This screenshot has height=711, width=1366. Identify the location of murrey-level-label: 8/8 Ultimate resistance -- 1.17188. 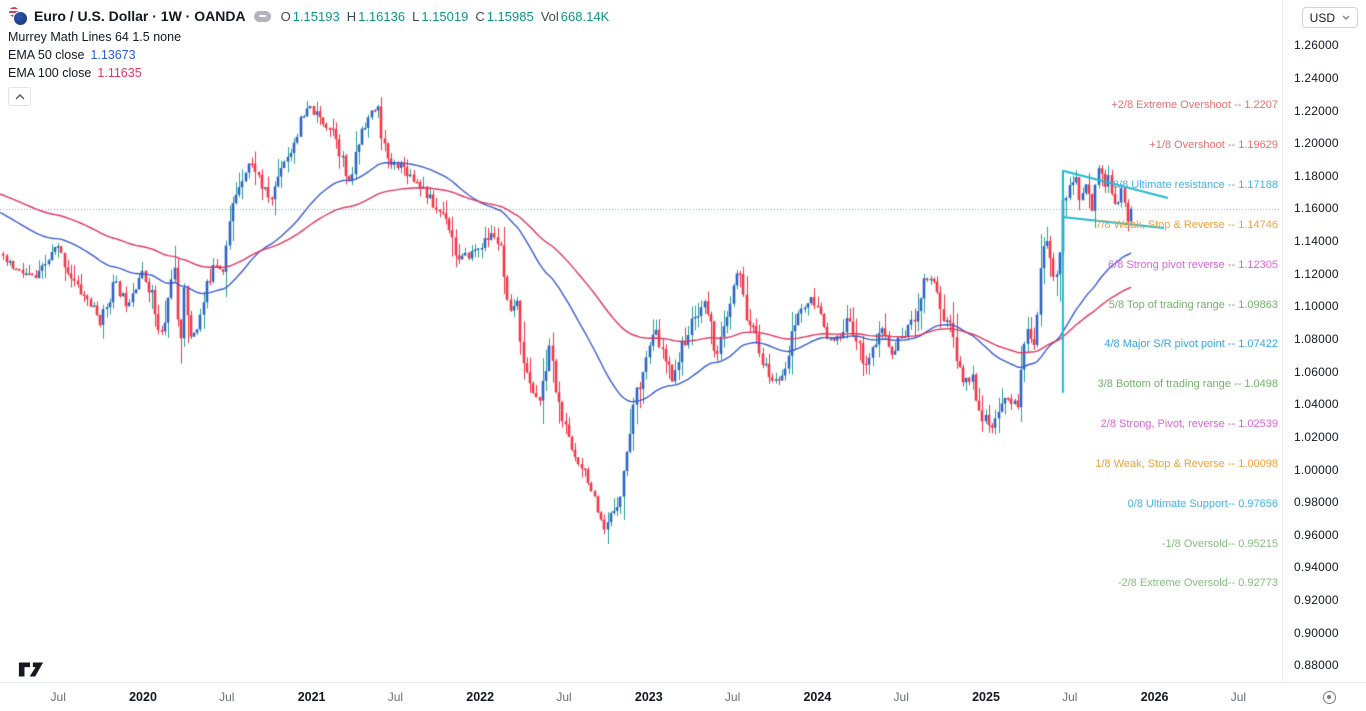
(1195, 185).